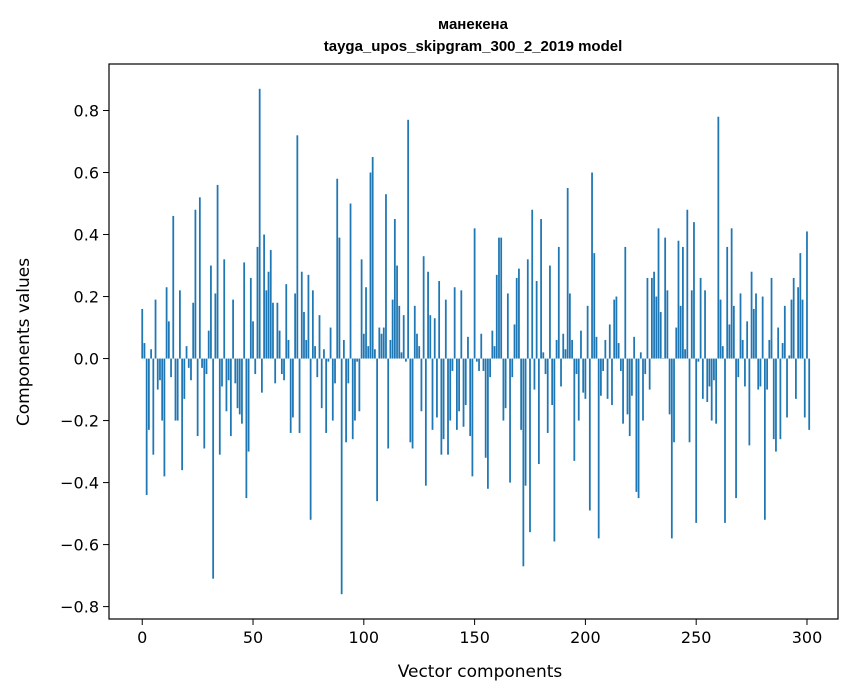  Describe the element at coordinates (86, 173) in the screenshot. I see `y-tick-label: 0.6` at that location.